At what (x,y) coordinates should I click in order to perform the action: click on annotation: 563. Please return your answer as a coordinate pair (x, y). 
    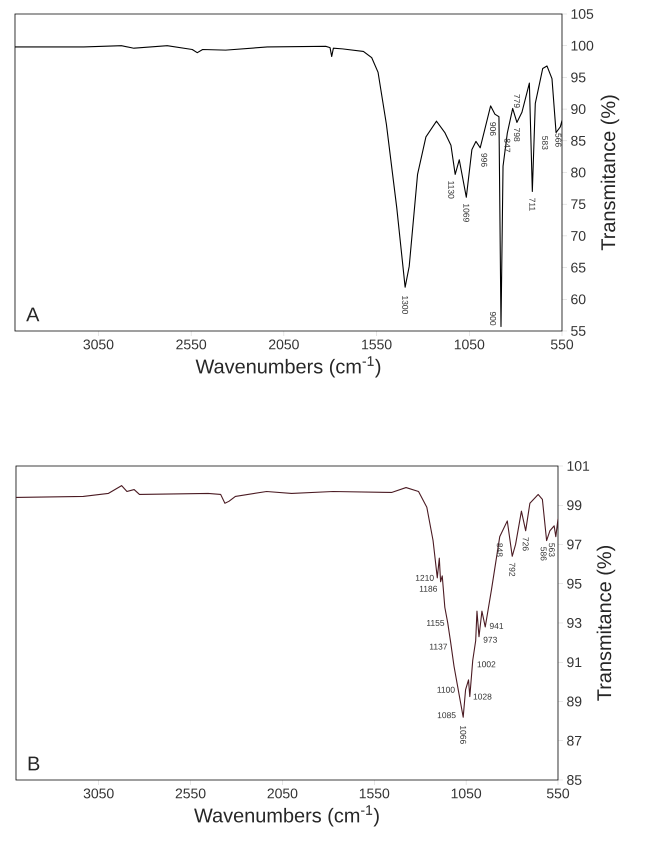
    Looking at the image, I should click on (551, 550).